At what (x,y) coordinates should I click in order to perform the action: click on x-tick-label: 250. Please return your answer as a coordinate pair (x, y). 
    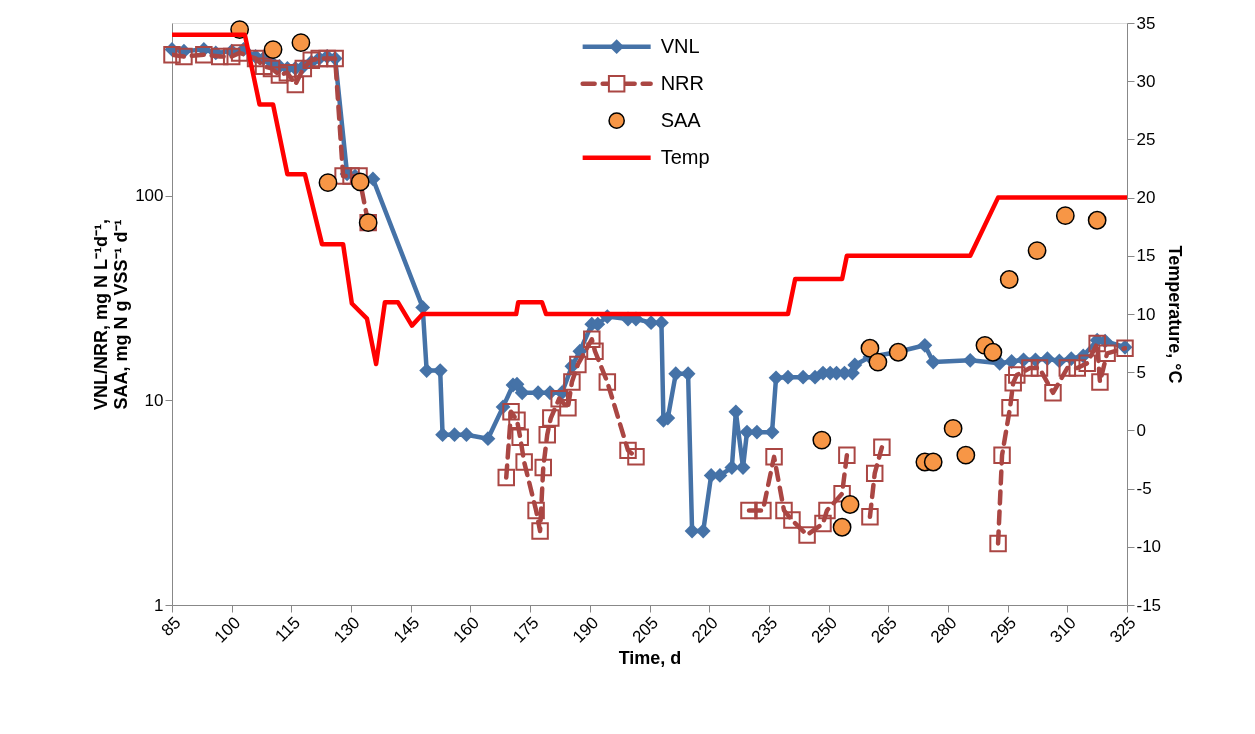
    Looking at the image, I should click on (824, 630).